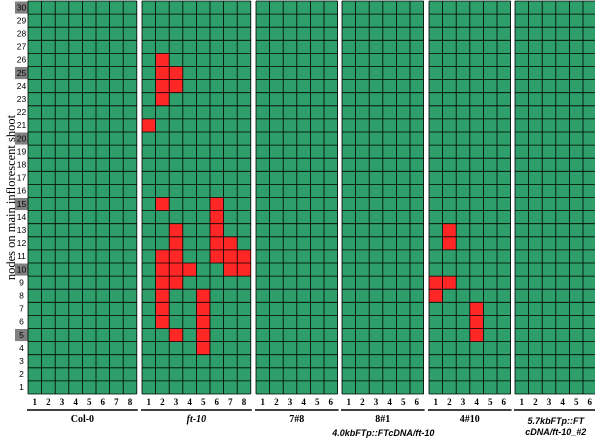  I want to click on panel-label: 4#10, so click(470, 419).